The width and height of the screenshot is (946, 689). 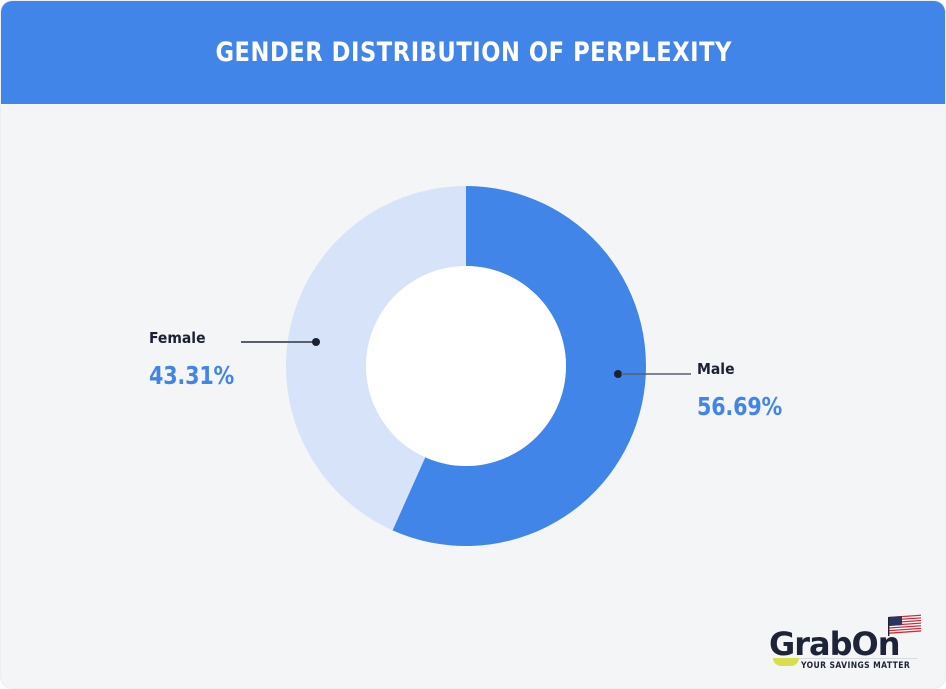 I want to click on brand-accent-underline, so click(x=786, y=662).